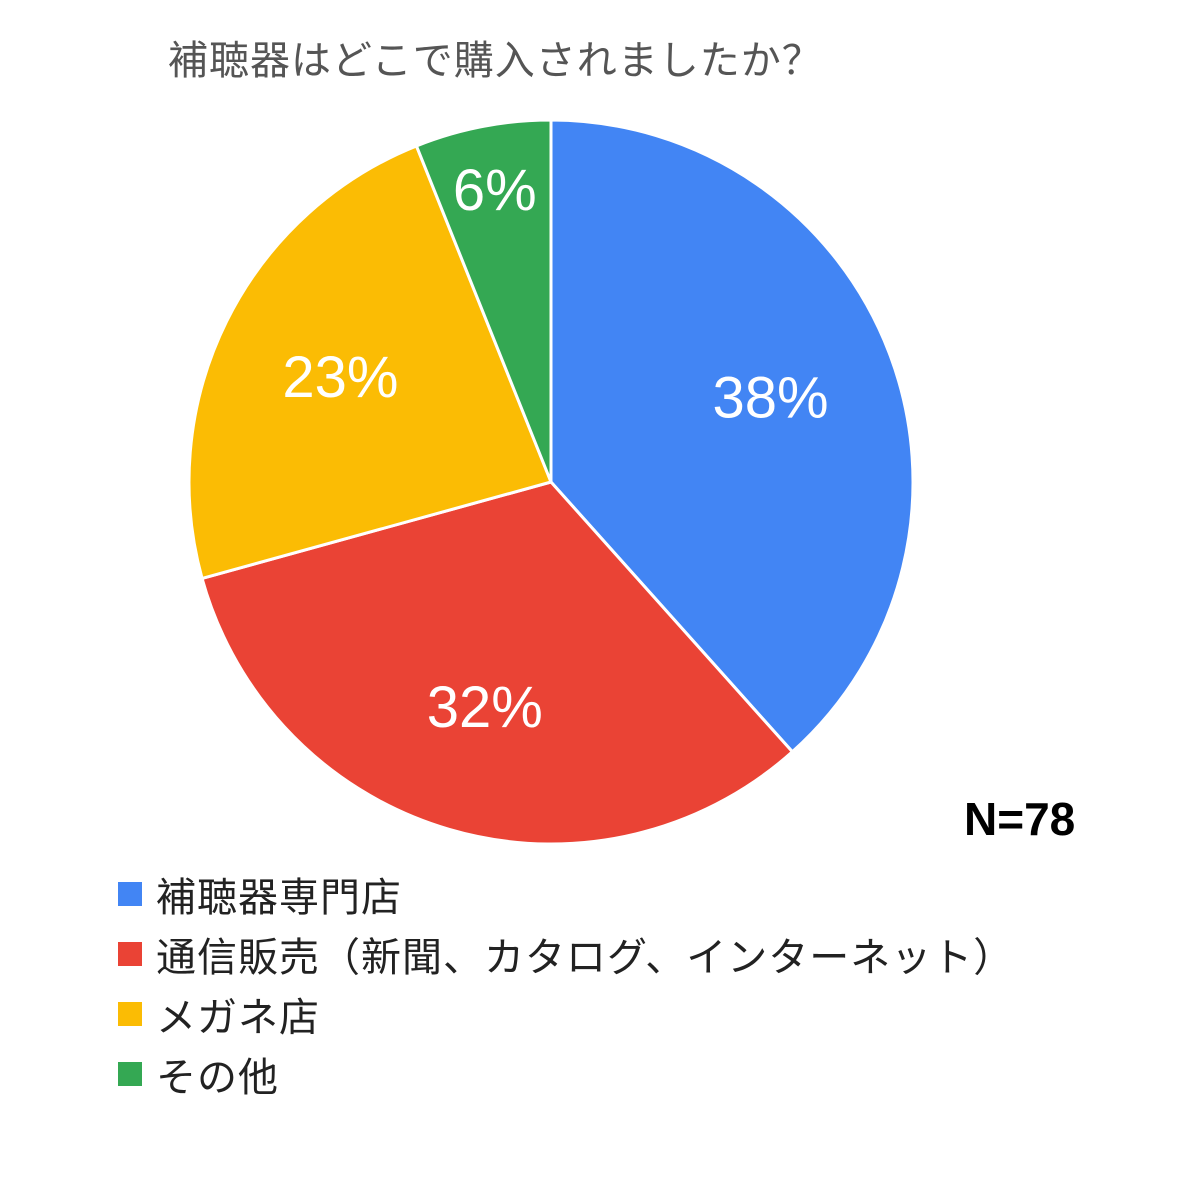 Image resolution: width=1200 pixels, height=1183 pixels. I want to click on chart-title: 補聴器はどこで購入されましたか？, so click(495, 61).